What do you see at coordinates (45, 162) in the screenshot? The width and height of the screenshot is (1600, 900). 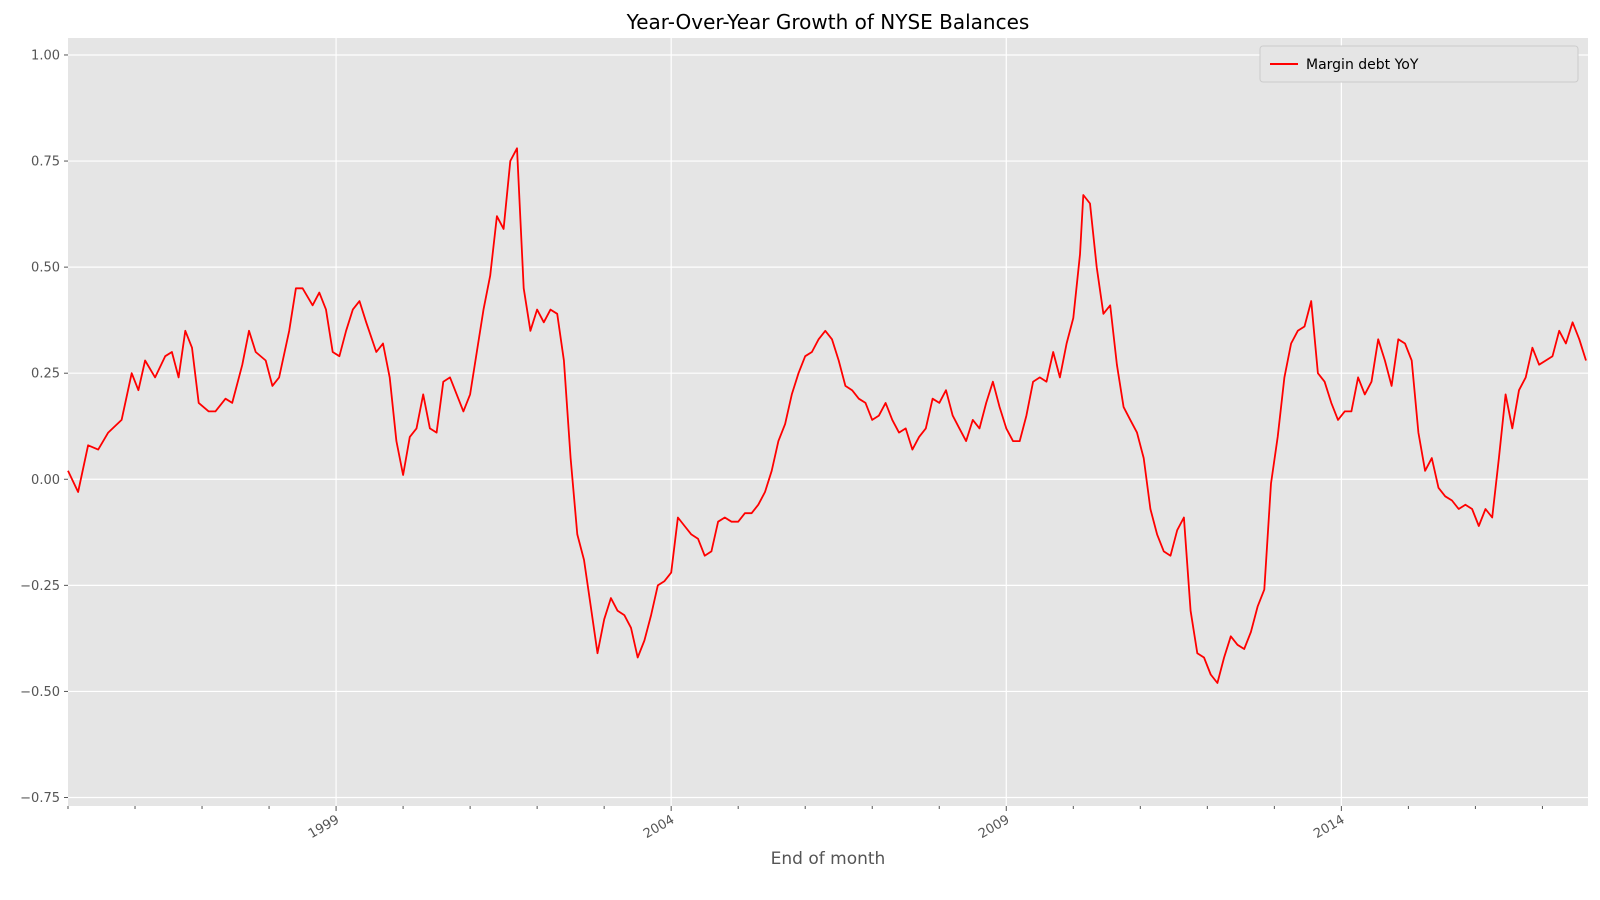 I see `y-tick-label: 0.75` at bounding box center [45, 162].